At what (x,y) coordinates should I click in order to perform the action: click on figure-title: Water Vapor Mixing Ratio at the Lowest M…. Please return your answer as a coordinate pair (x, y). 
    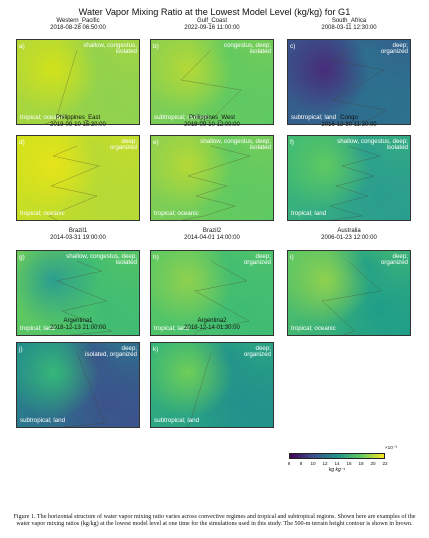
    Looking at the image, I should click on (214, 12).